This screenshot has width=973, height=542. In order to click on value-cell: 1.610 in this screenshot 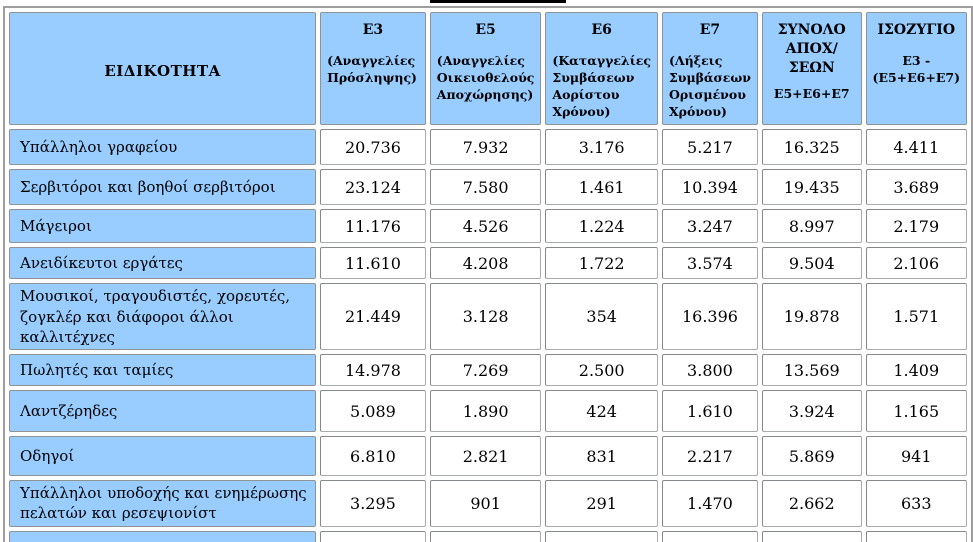, I will do `click(709, 411)`.